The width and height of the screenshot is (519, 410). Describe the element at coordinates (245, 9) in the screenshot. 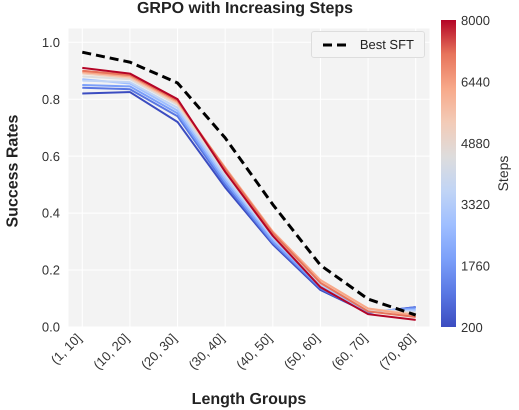

I see `chart-title: GRPO with Increasing Steps` at that location.